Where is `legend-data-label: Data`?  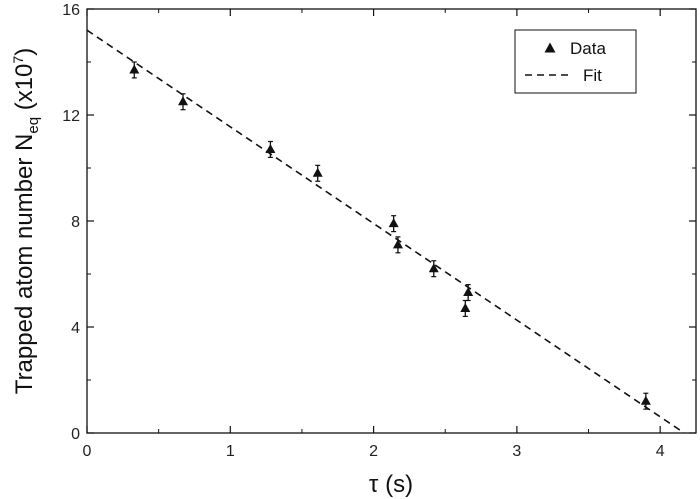
legend-data-label: Data is located at coordinates (588, 48).